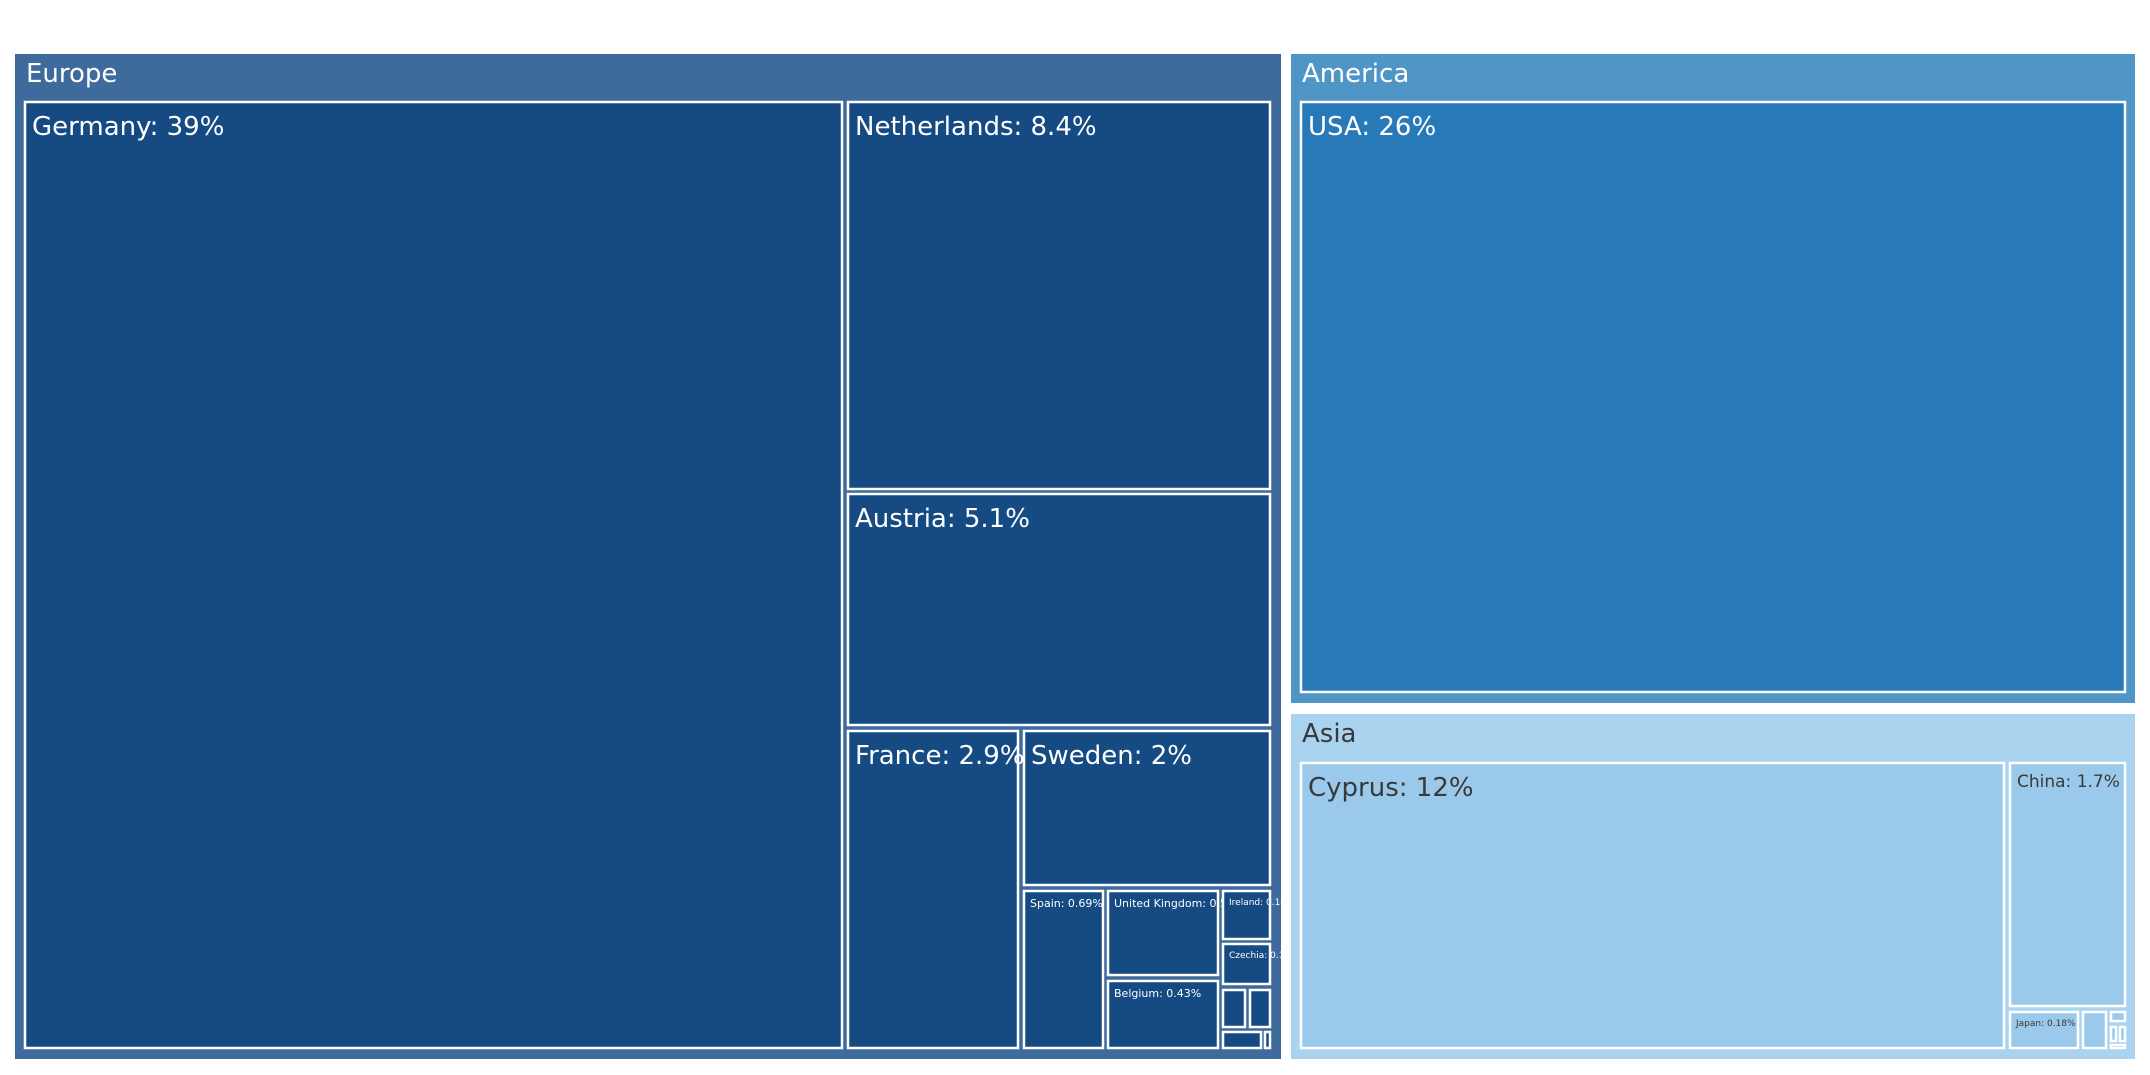  I want to click on leaf-netherlands-rect, so click(1059, 295).